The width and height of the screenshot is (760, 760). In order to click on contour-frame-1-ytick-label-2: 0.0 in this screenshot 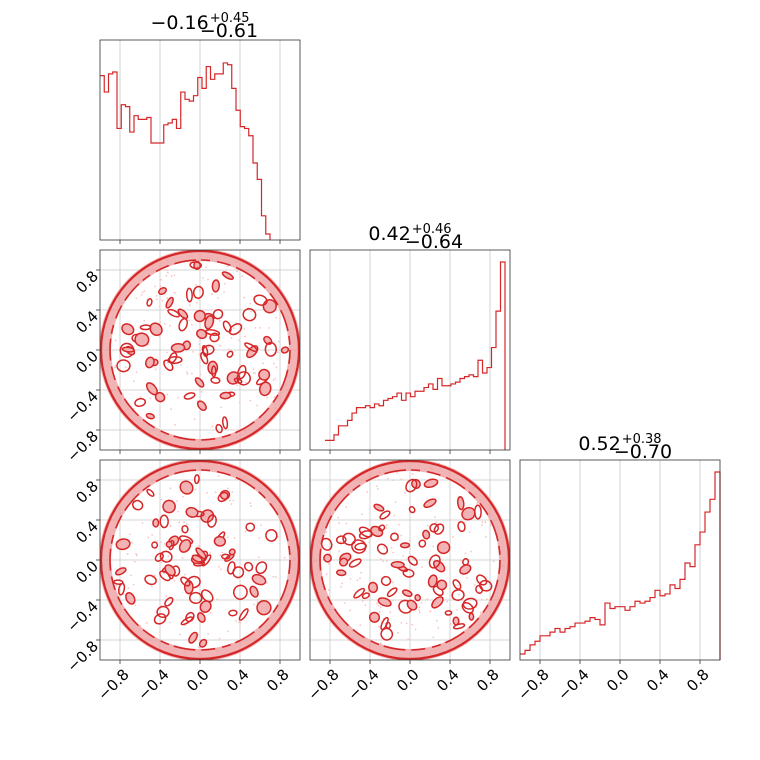, I will do `click(87, 362)`.